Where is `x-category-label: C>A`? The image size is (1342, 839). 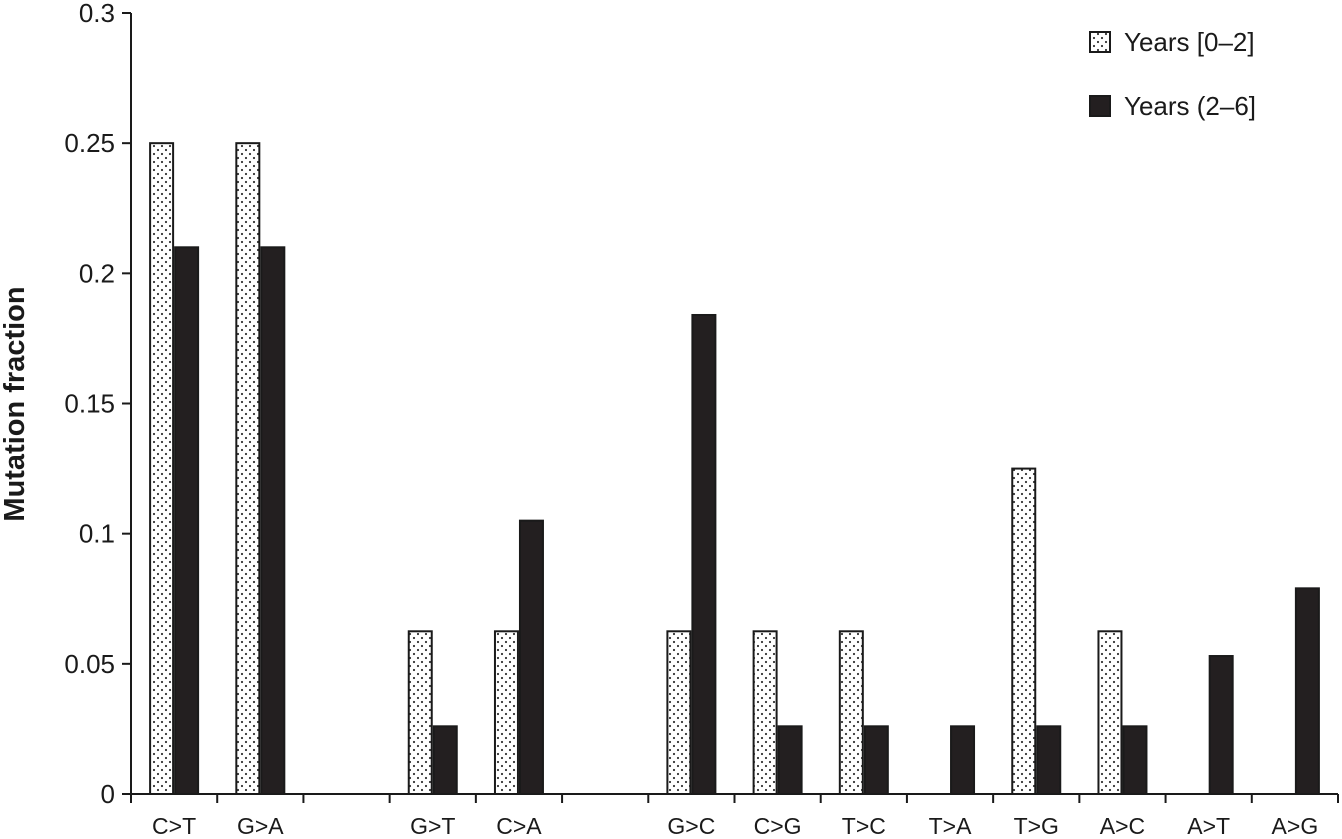
x-category-label: C>A is located at coordinates (519, 826).